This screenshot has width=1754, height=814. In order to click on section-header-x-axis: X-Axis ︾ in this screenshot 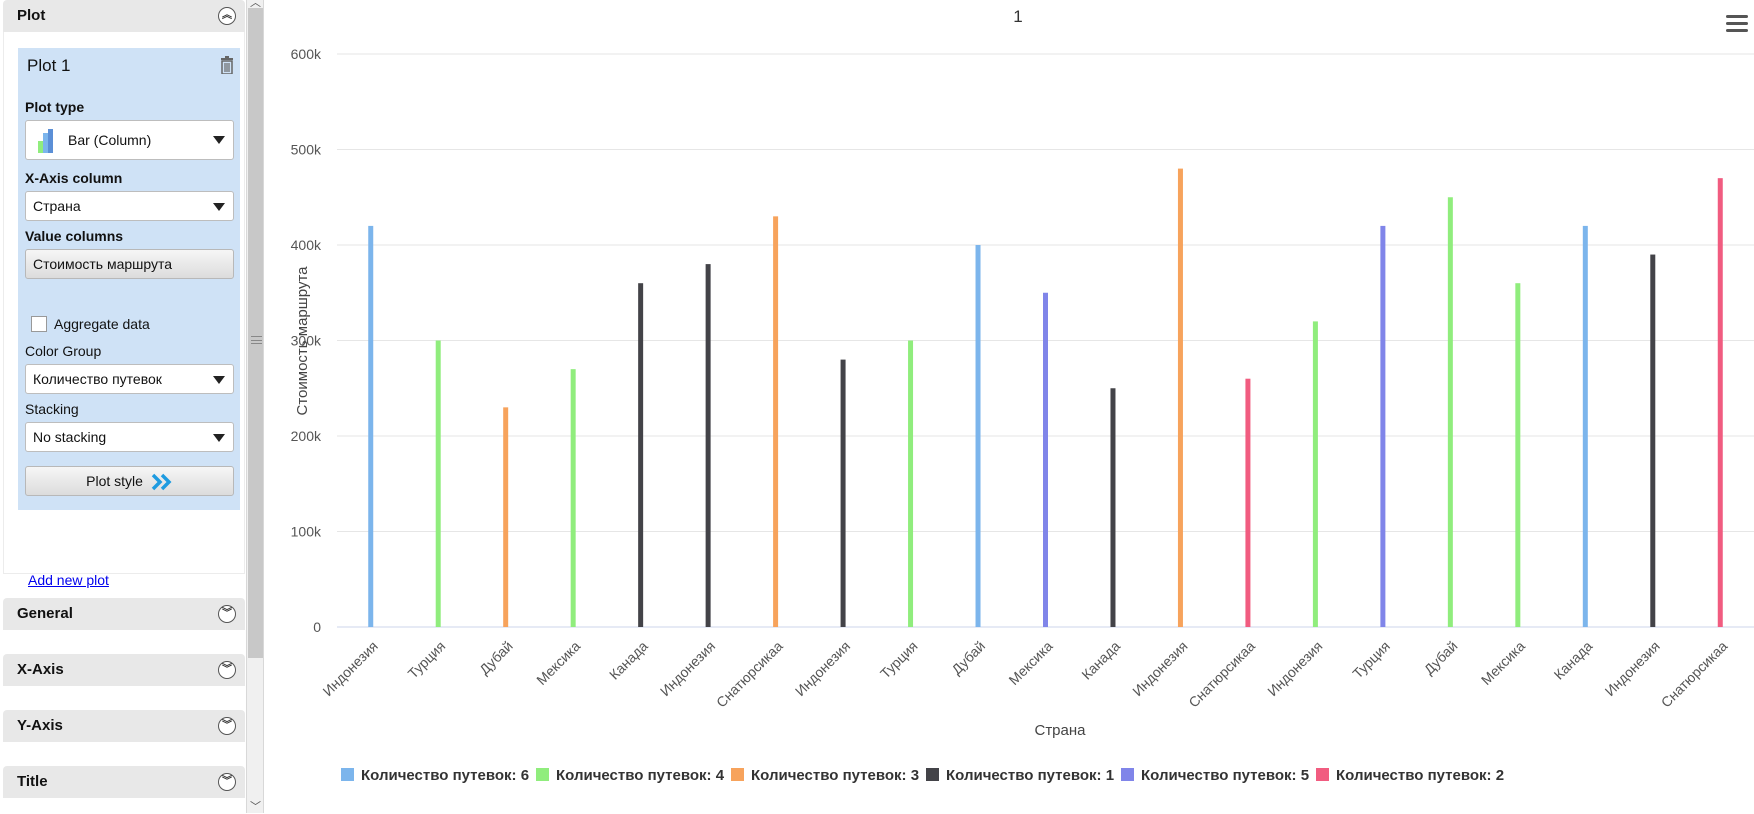, I will do `click(124, 670)`.